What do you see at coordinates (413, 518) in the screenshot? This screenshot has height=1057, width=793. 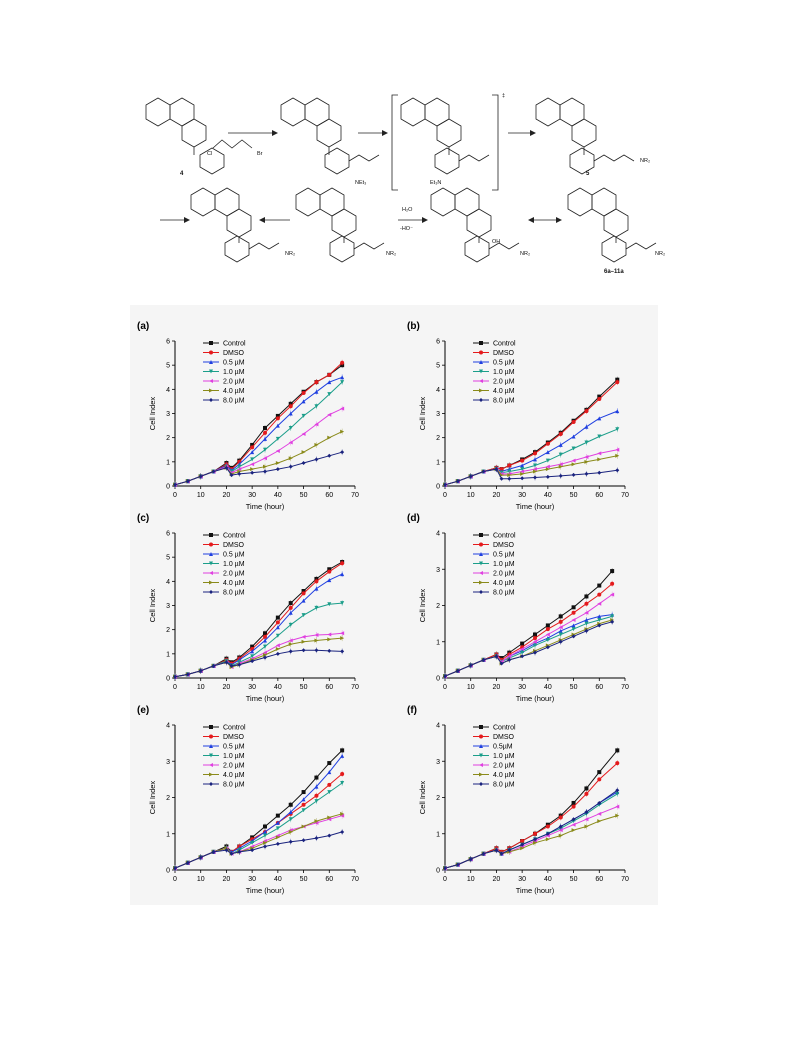 I see `panel-label: (d)` at bounding box center [413, 518].